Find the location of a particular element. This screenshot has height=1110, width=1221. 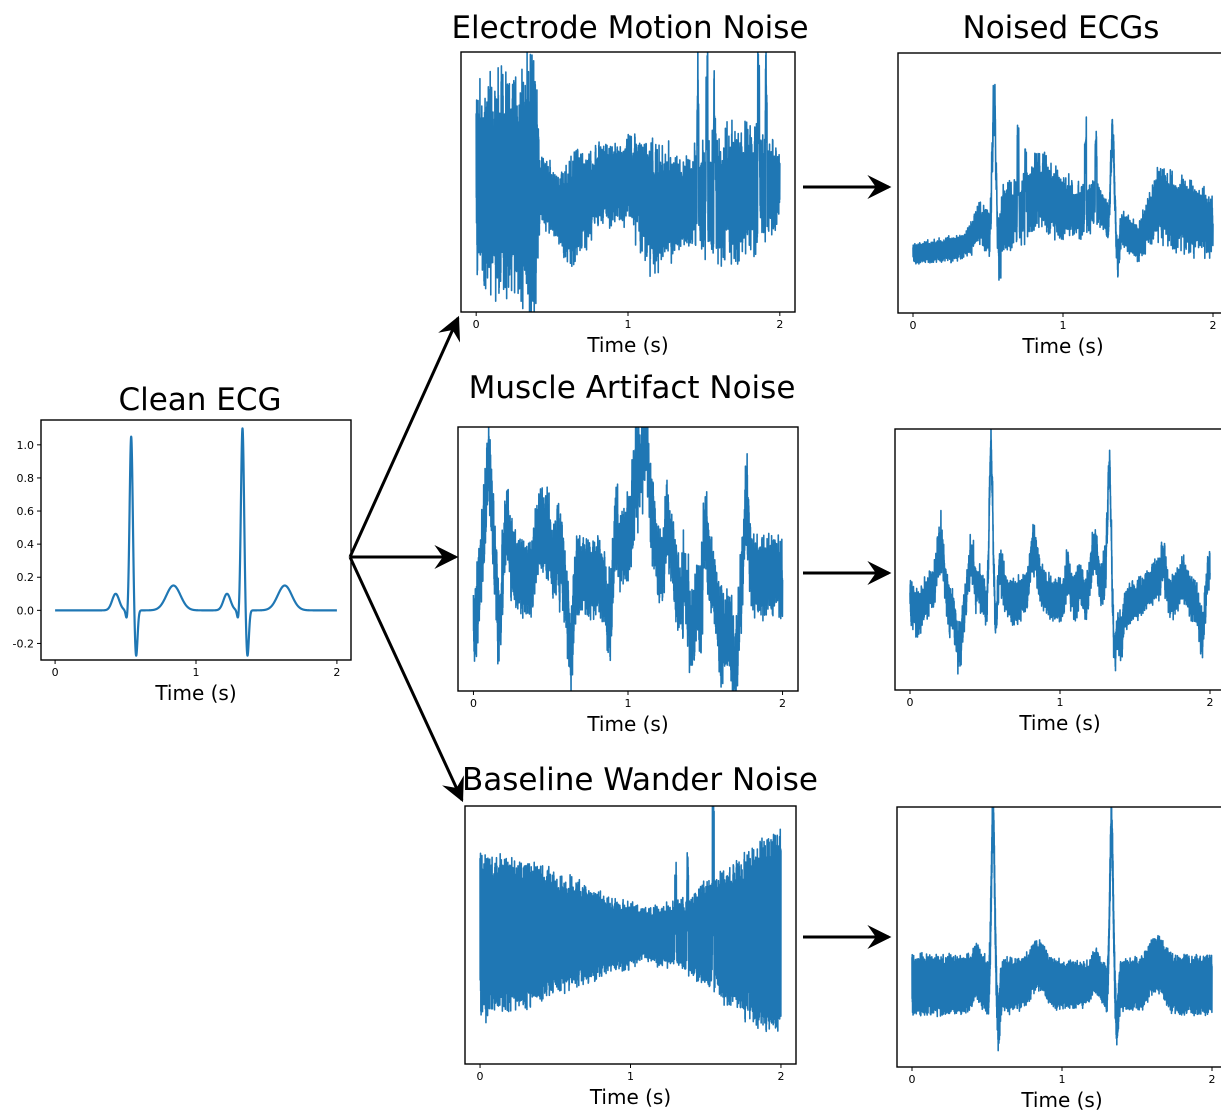

noised-ecg-bw-panel: 0 1 2 Time (s) is located at coordinates (1058, 958).